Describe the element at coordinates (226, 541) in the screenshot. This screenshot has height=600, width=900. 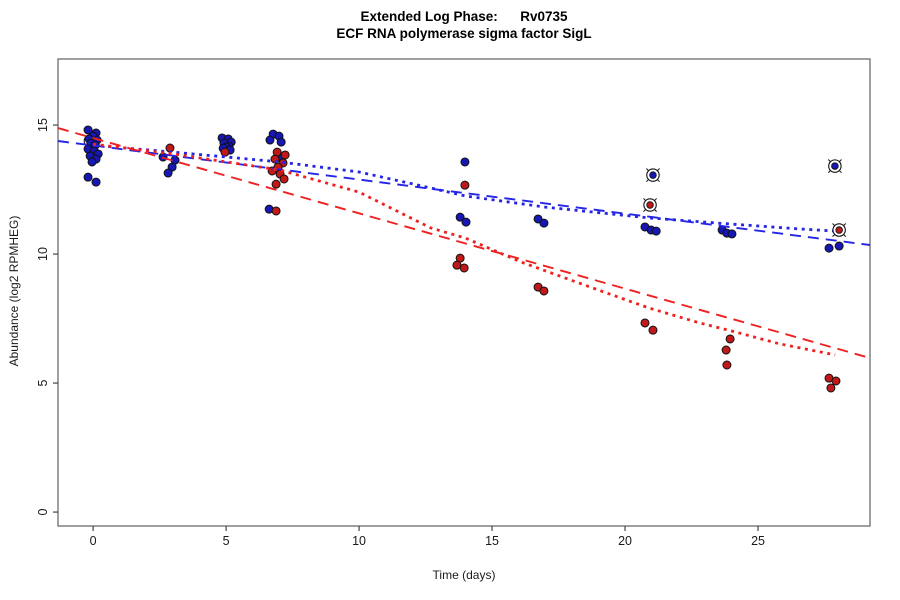
I see `x-tick-label: 5` at that location.